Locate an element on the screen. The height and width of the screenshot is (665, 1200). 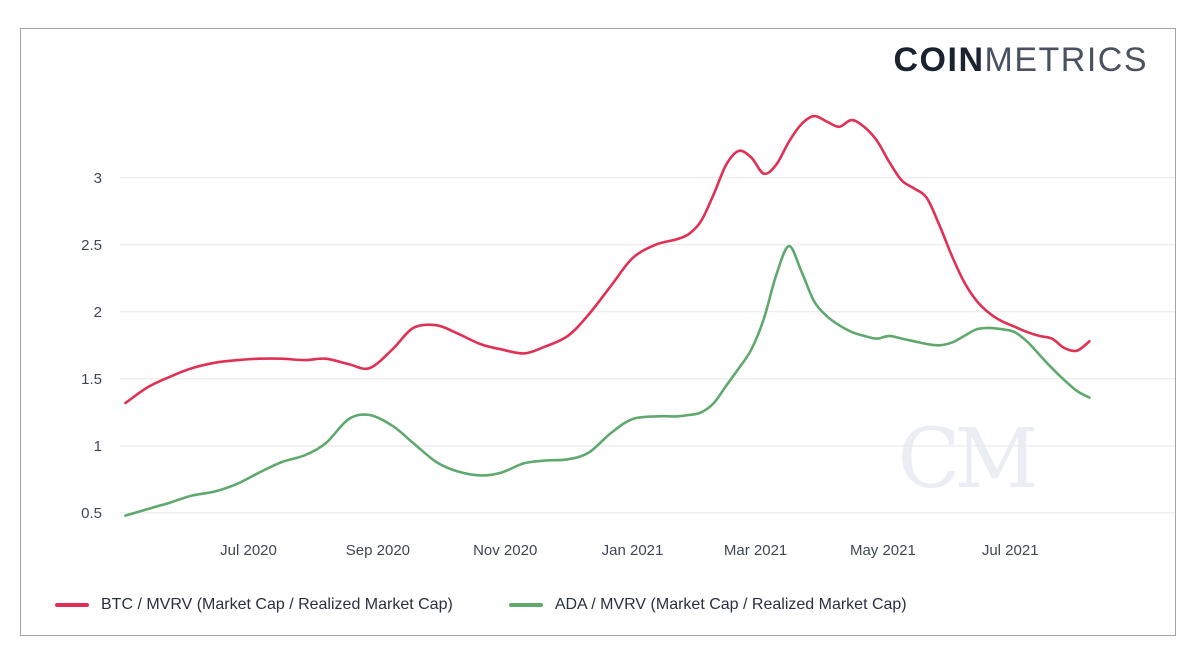
y-tick-label: 0.5 is located at coordinates (91, 513).